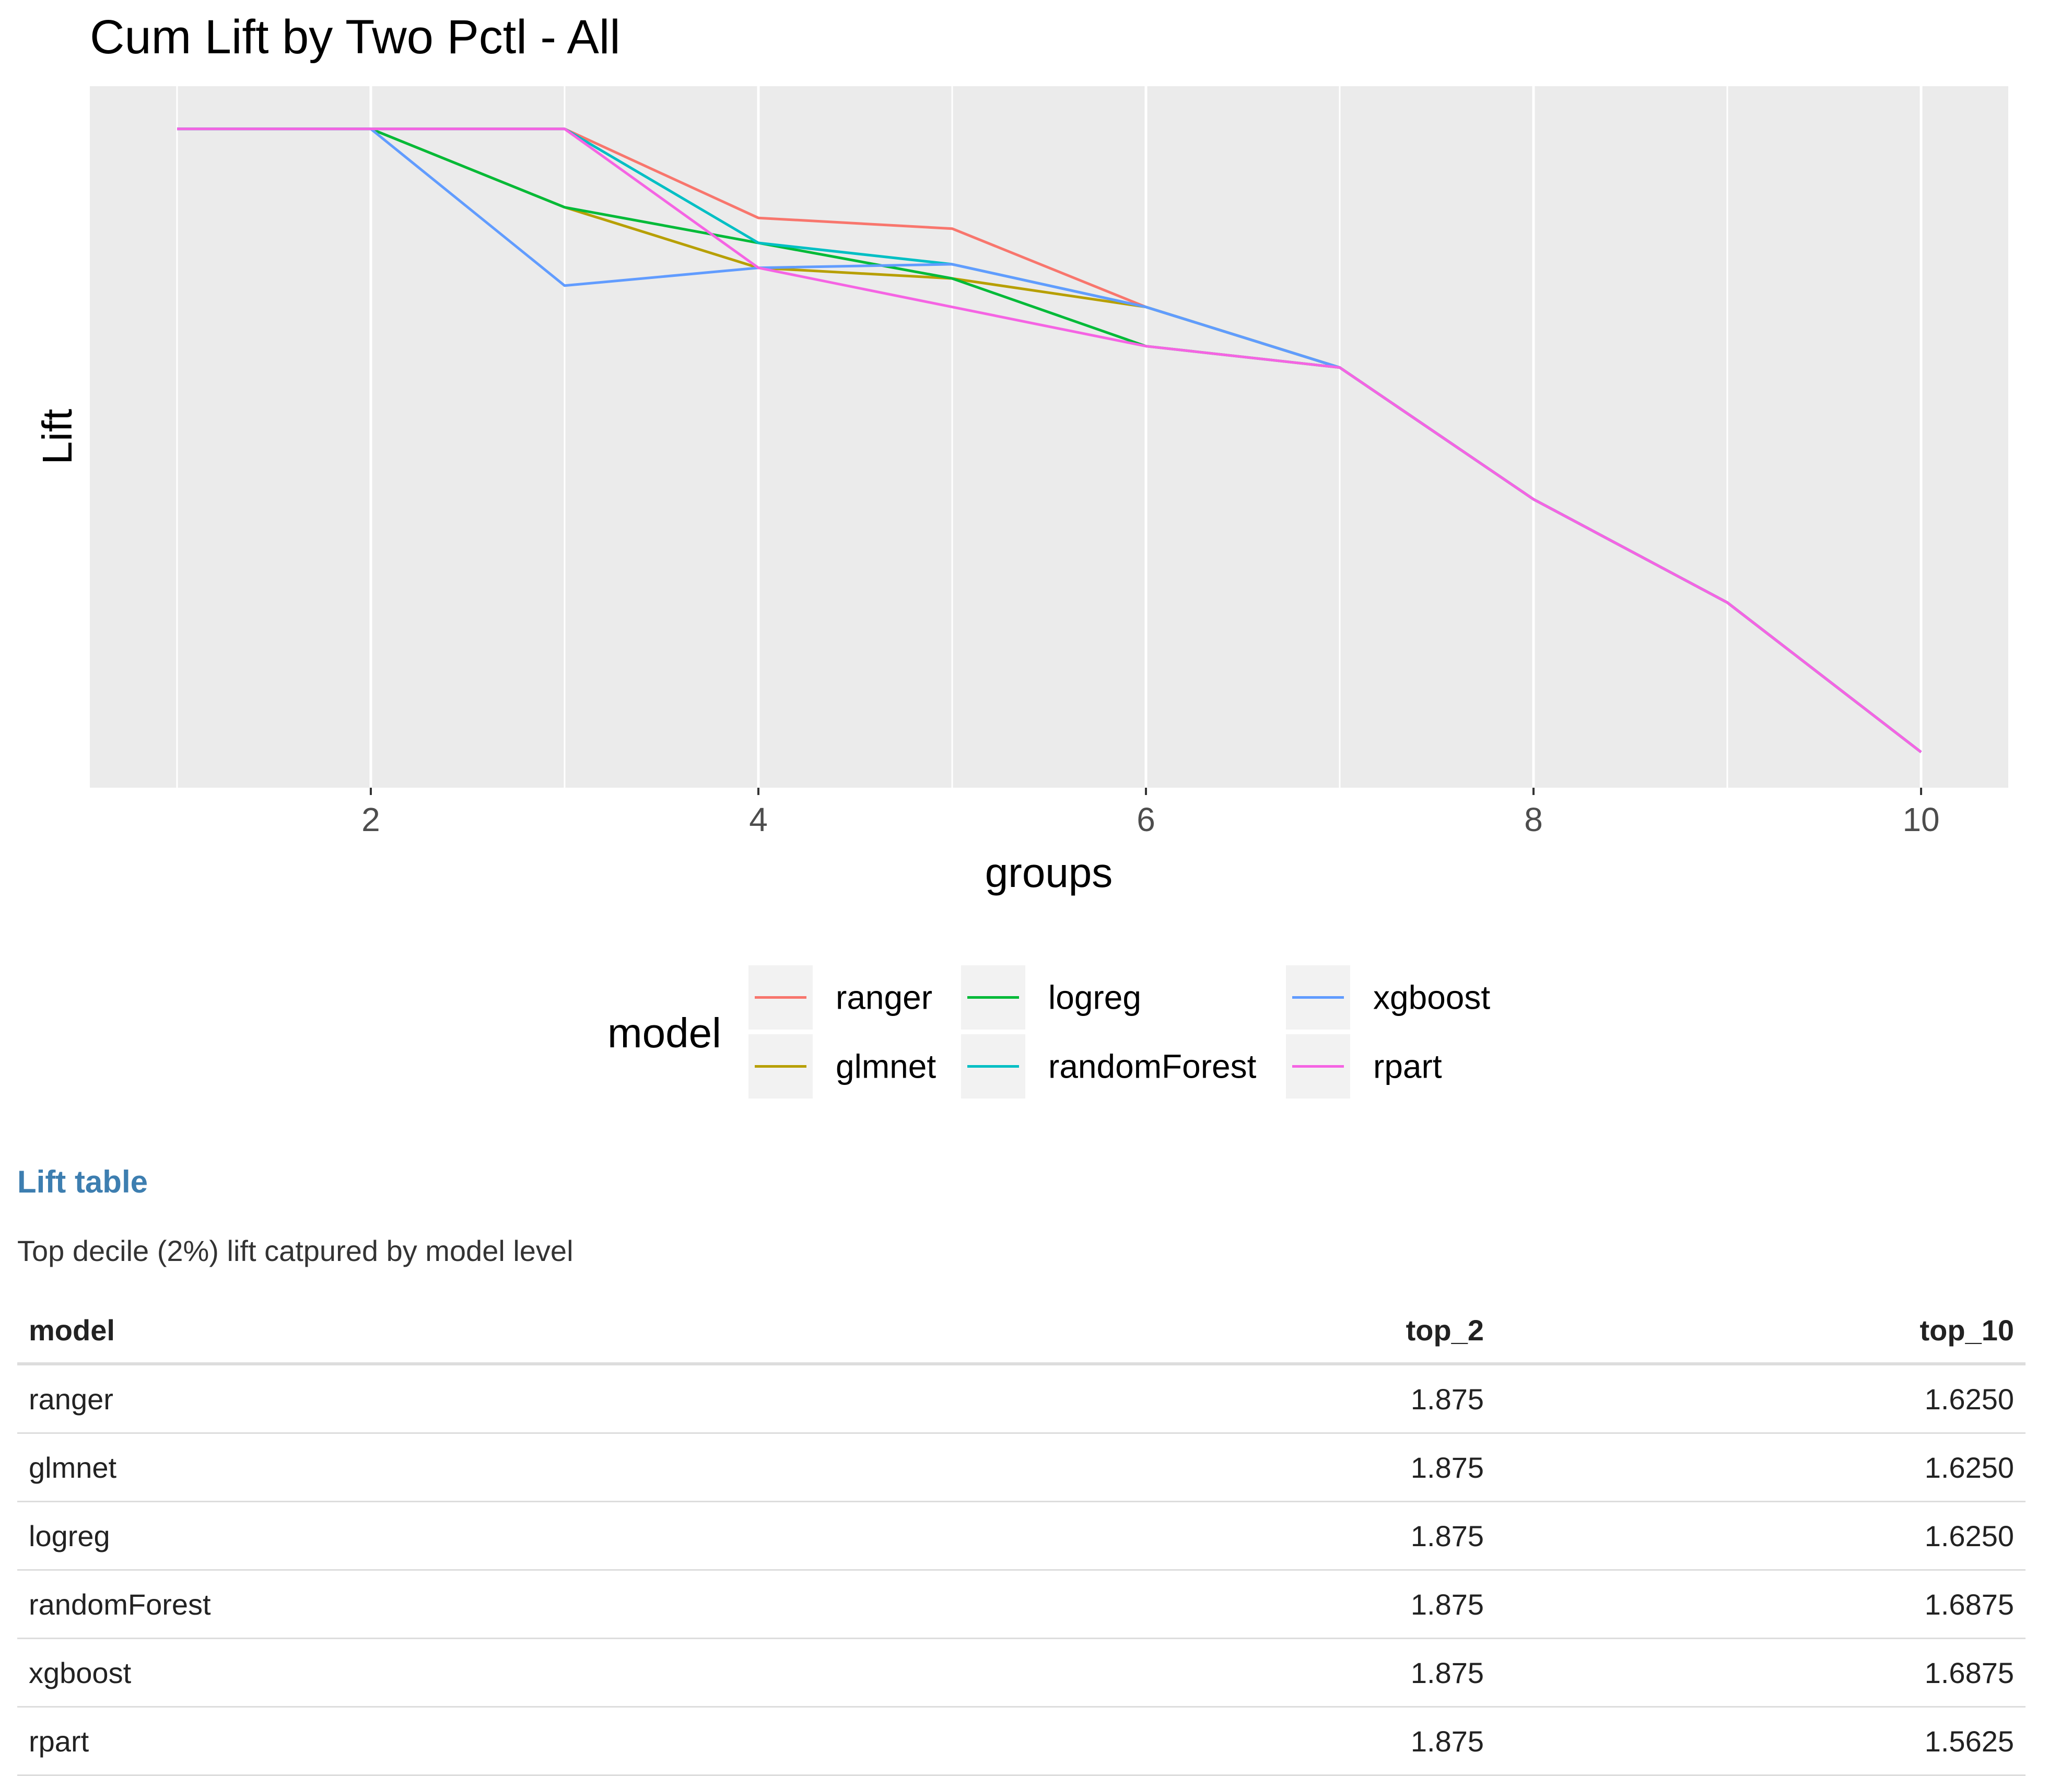 Image resolution: width=2072 pixels, height=1776 pixels. I want to click on table-row: ranger 1.875 1.6250, so click(1022, 1399).